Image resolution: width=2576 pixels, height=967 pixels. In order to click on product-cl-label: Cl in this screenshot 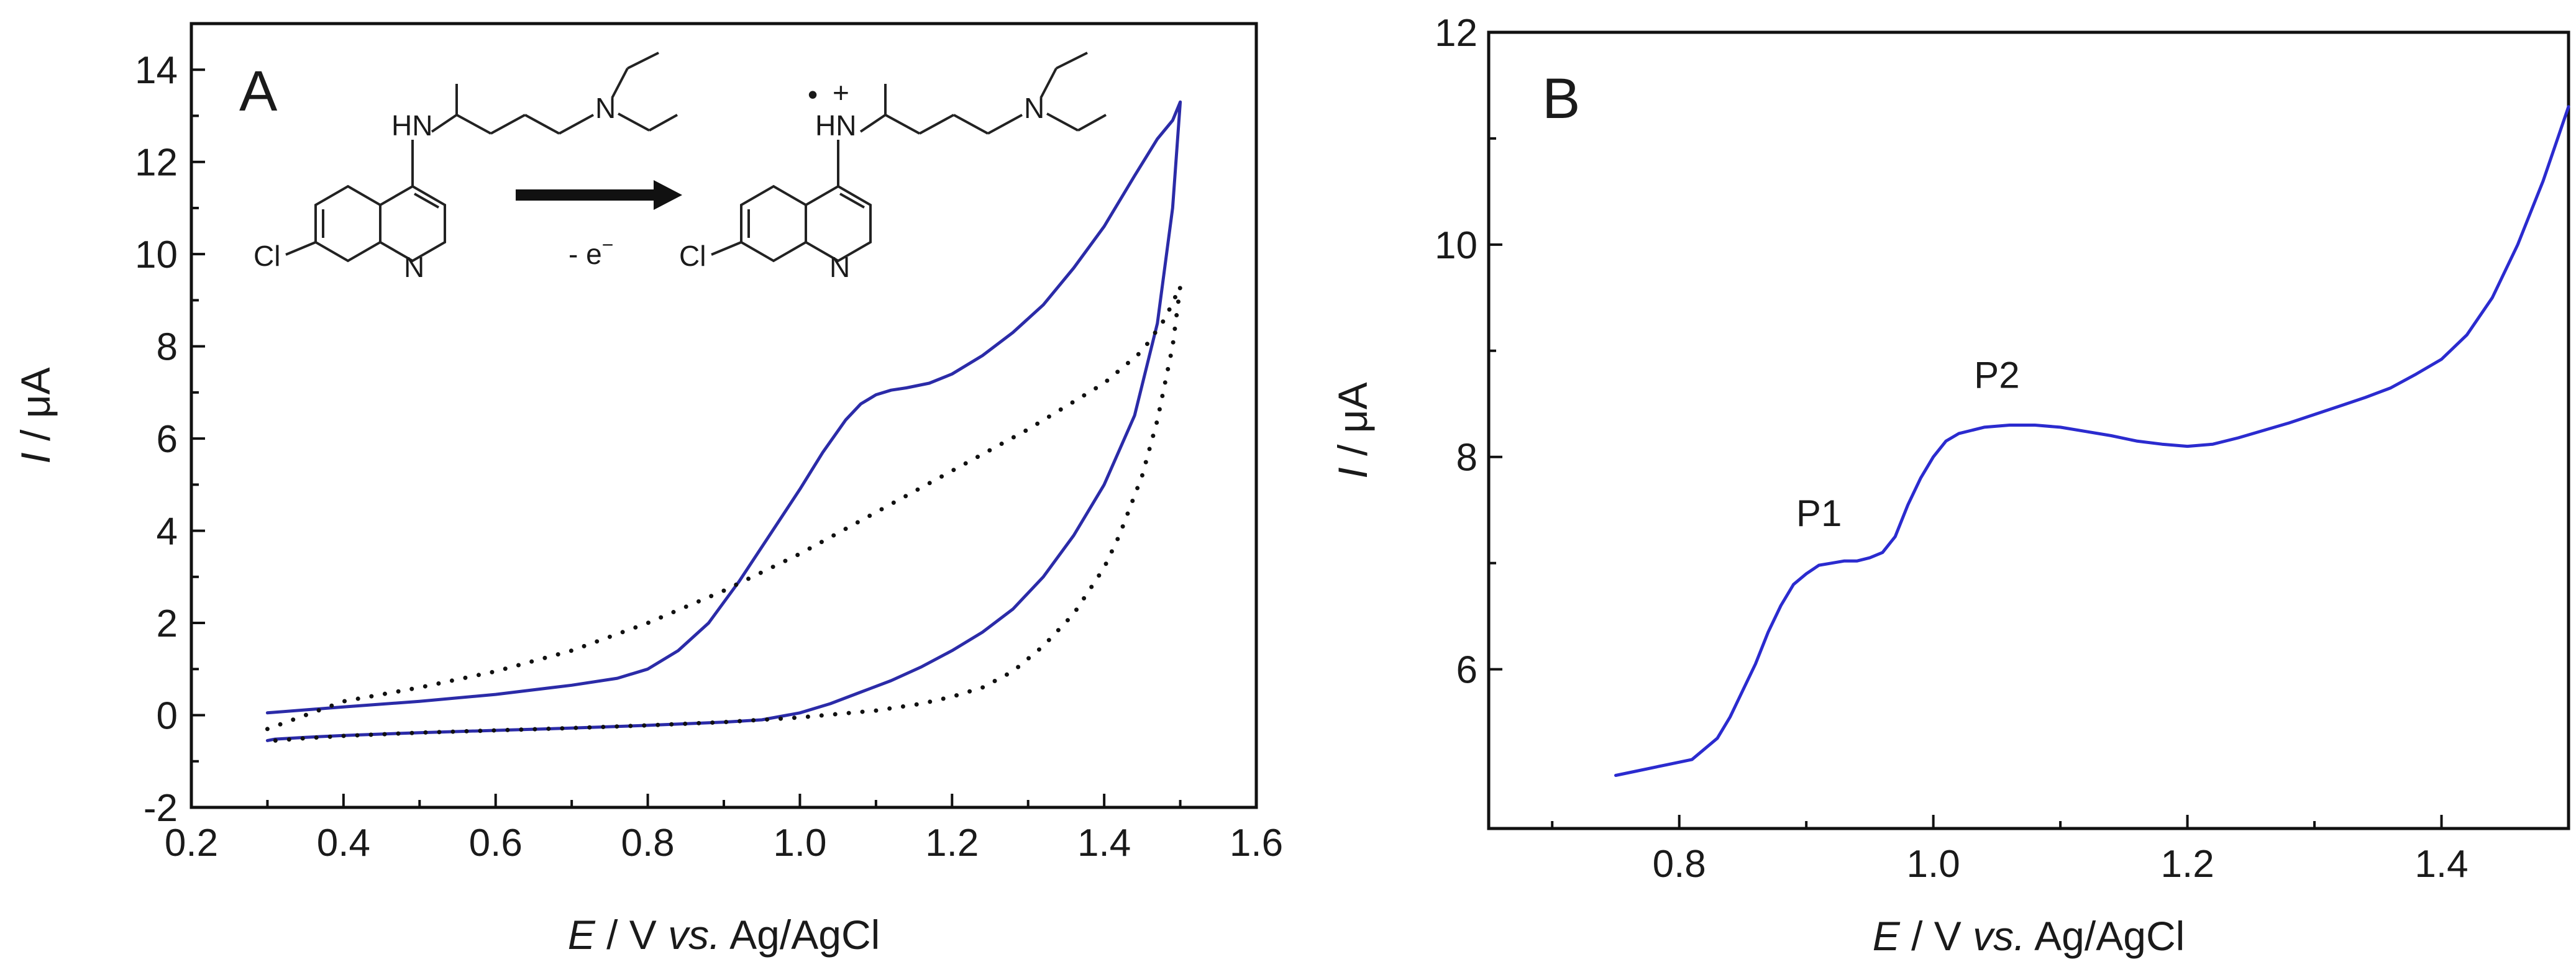, I will do `click(692, 256)`.